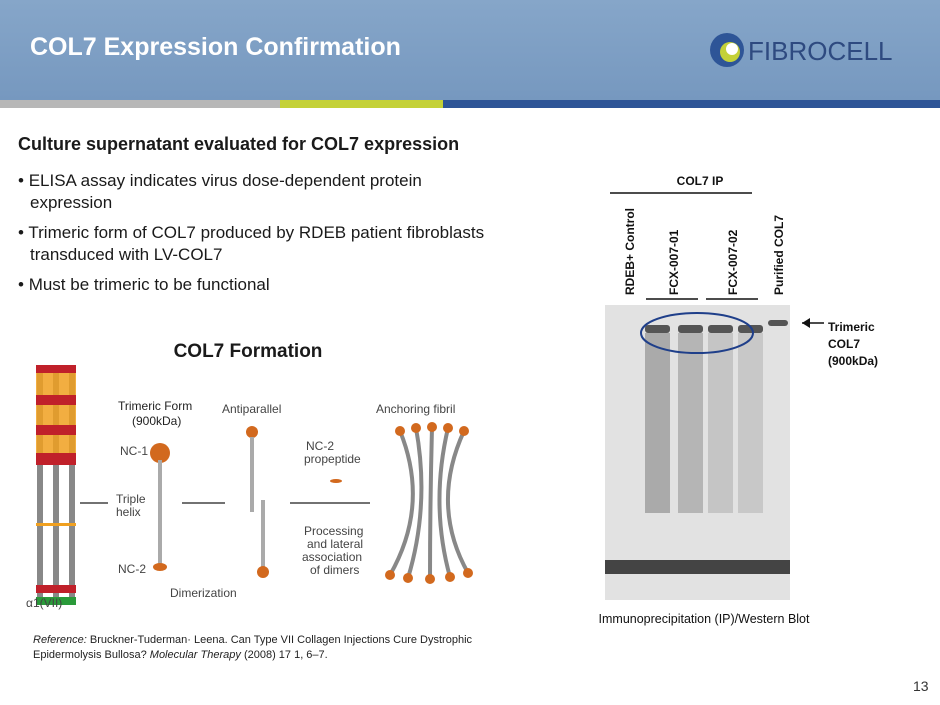  I want to click on logo: FIBROCELL, so click(801, 50).